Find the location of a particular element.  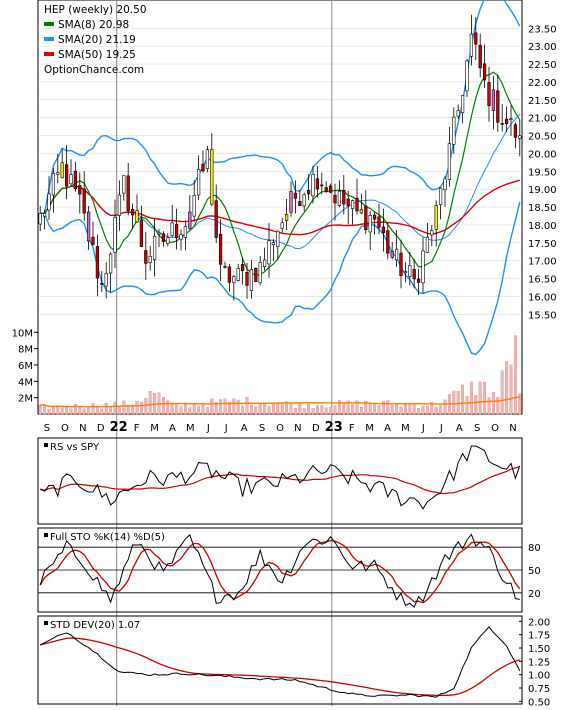

stochastic-axis-tick-label: 50 is located at coordinates (534, 571).